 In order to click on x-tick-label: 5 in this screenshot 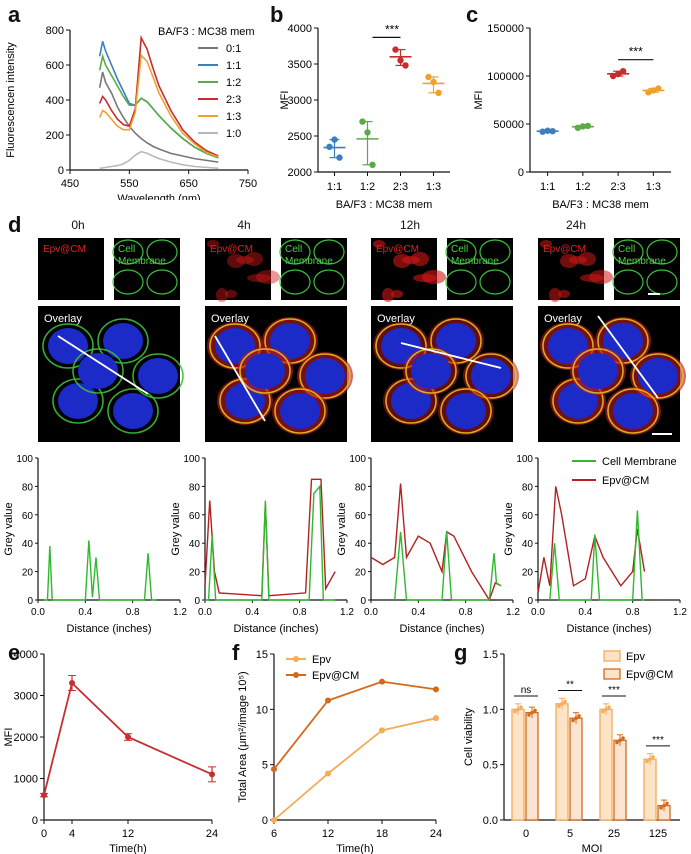, I will do `click(570, 834)`.